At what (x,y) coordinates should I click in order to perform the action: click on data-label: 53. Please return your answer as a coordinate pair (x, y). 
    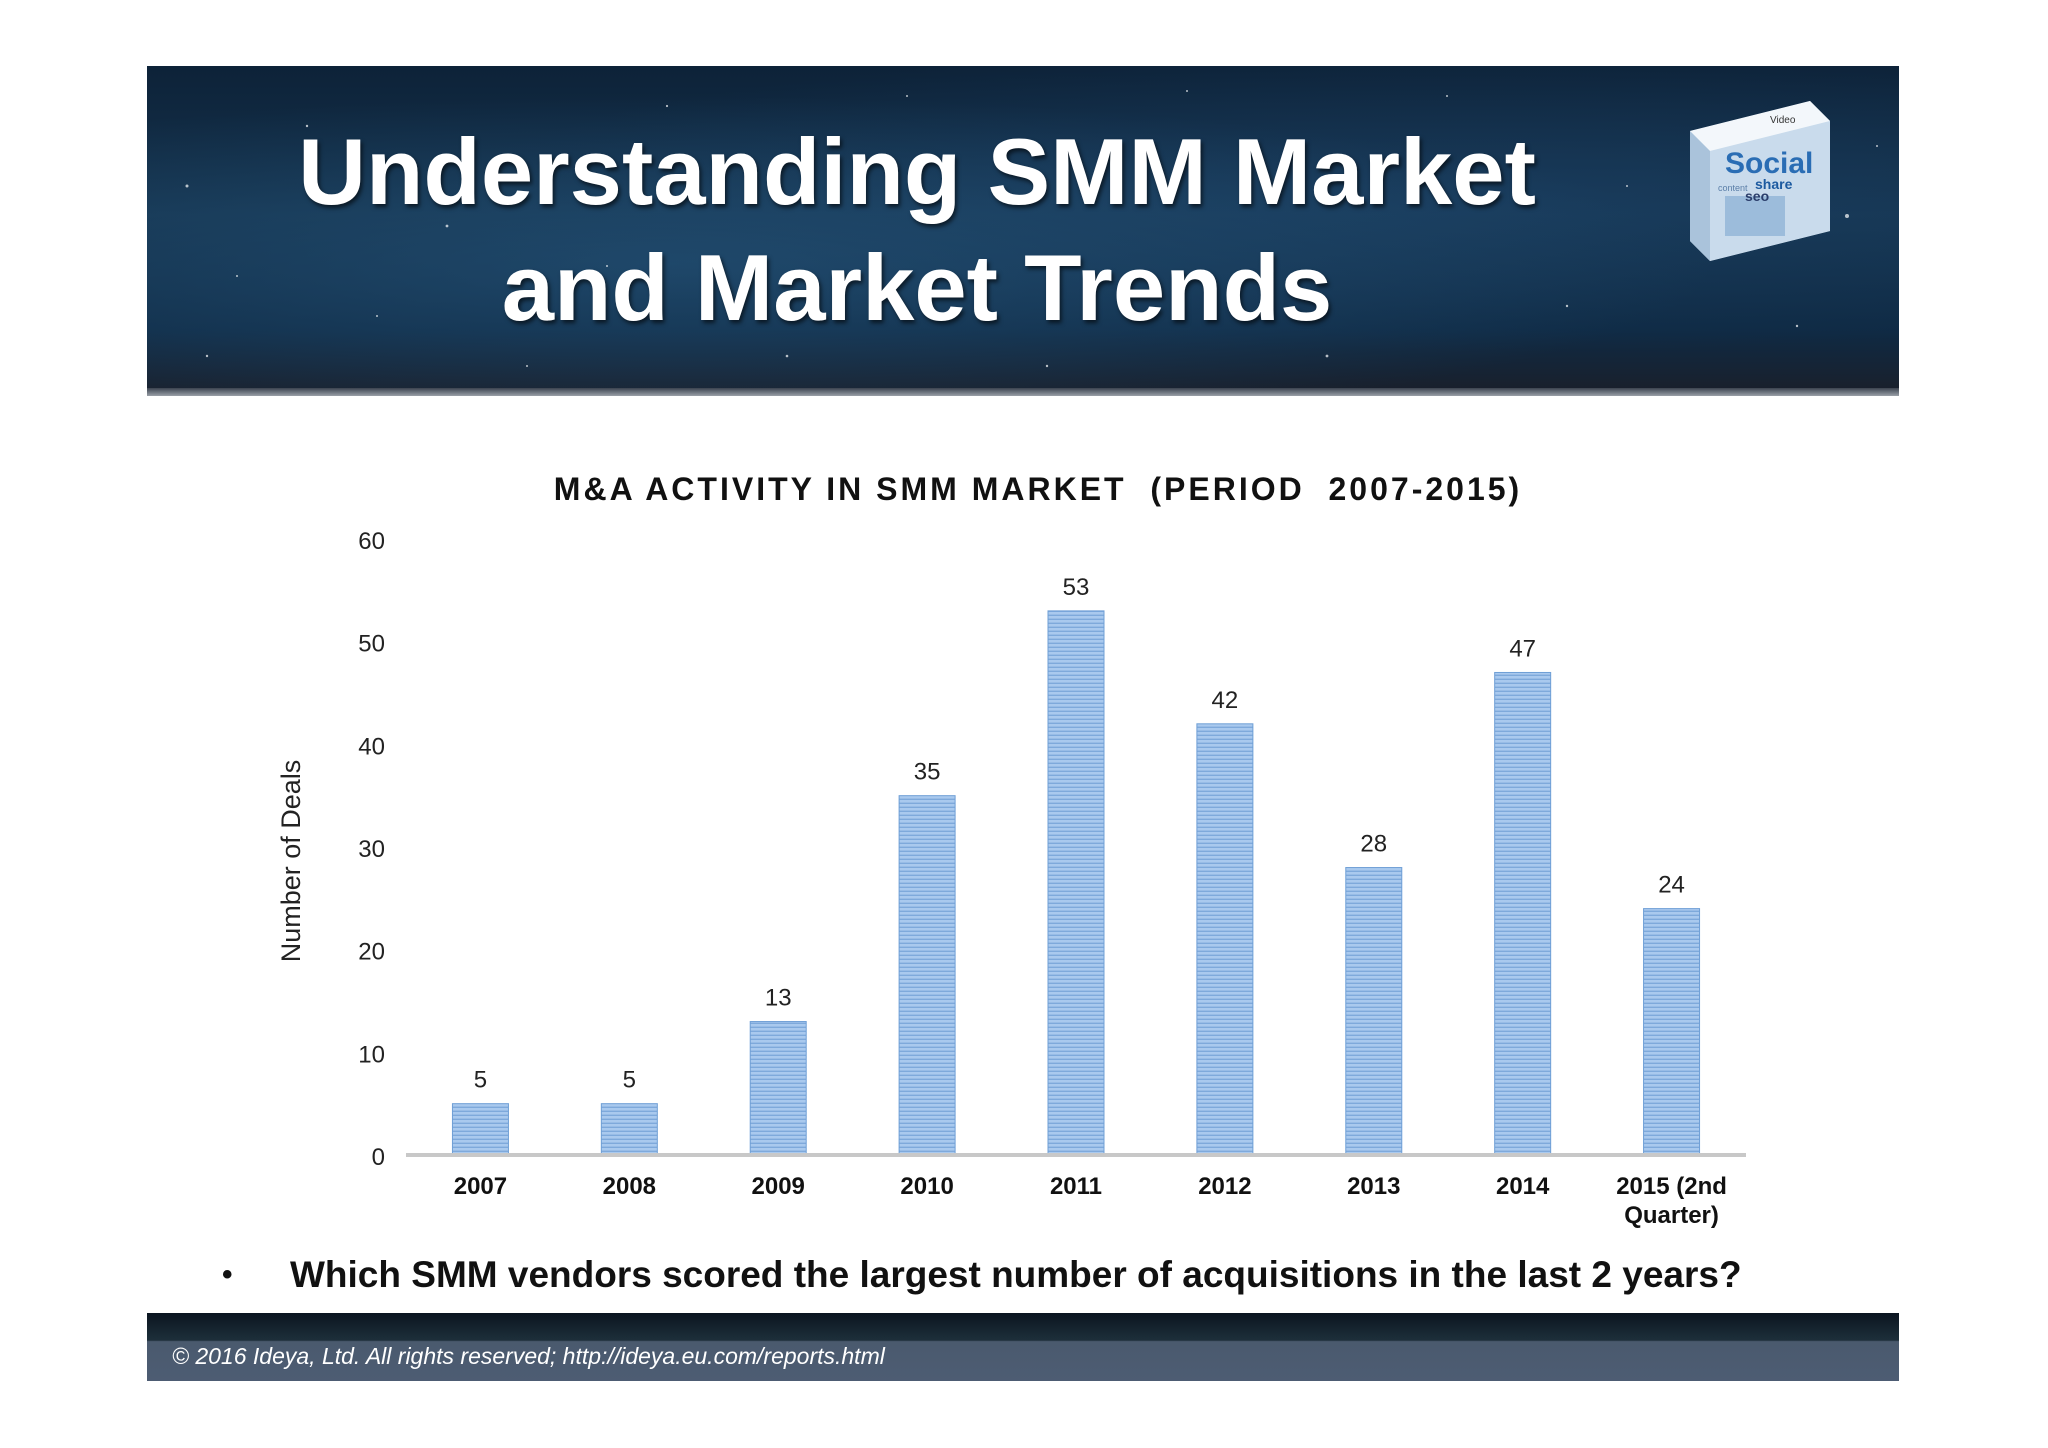
    Looking at the image, I should click on (1076, 587).